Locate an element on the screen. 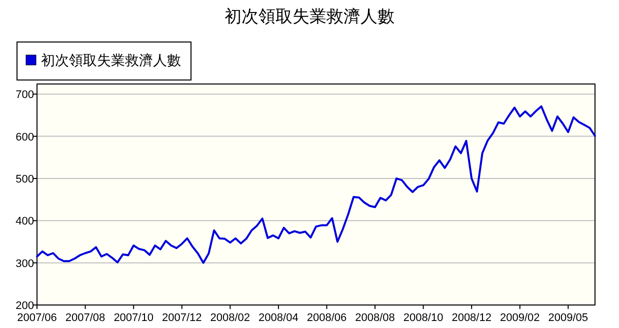 This screenshot has width=619, height=328. x-tick-label: 2009/02 is located at coordinates (520, 318).